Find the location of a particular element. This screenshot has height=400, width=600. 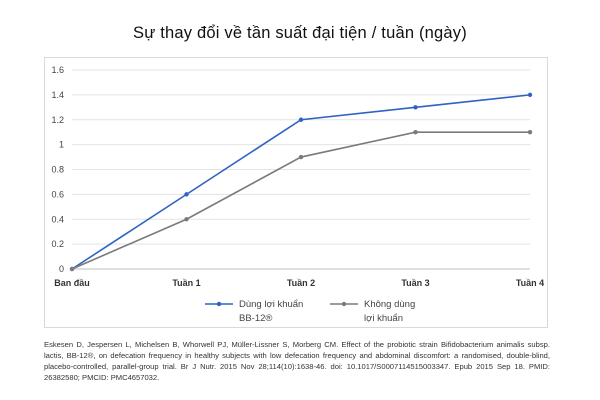

y-tick-label: 0 is located at coordinates (61, 269).